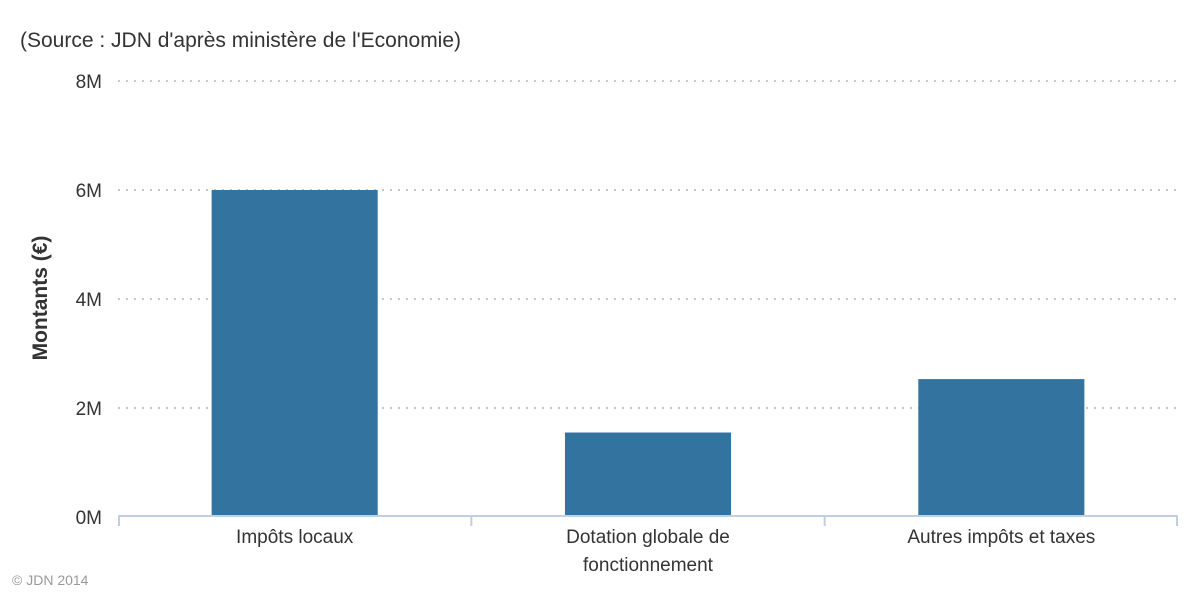 Image resolution: width=1200 pixels, height=600 pixels. Describe the element at coordinates (648, 551) in the screenshot. I see `x-tick-label: Dotation globale de fonctionnement` at that location.